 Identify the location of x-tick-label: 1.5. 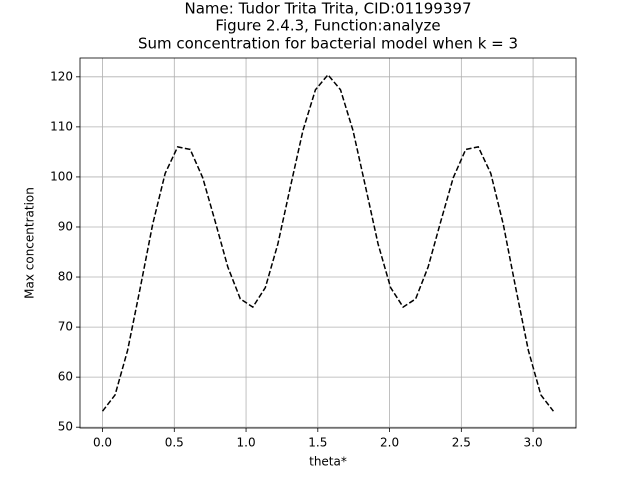
(317, 443).